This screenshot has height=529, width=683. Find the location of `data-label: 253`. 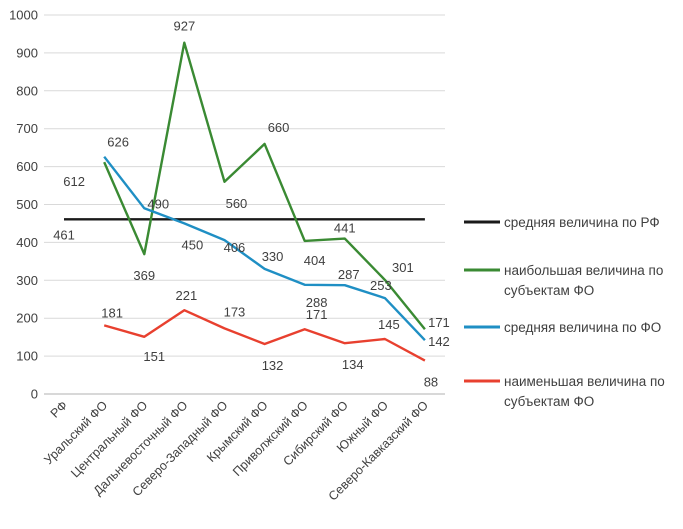

data-label: 253 is located at coordinates (381, 285).